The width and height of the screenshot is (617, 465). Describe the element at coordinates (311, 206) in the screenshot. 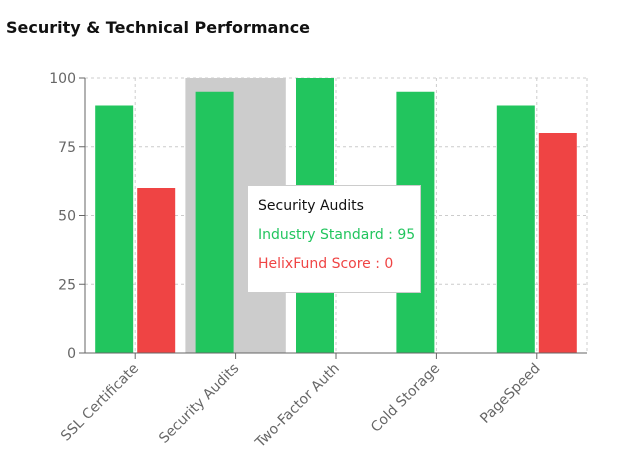

I see `tooltip-title: Security Audits` at that location.